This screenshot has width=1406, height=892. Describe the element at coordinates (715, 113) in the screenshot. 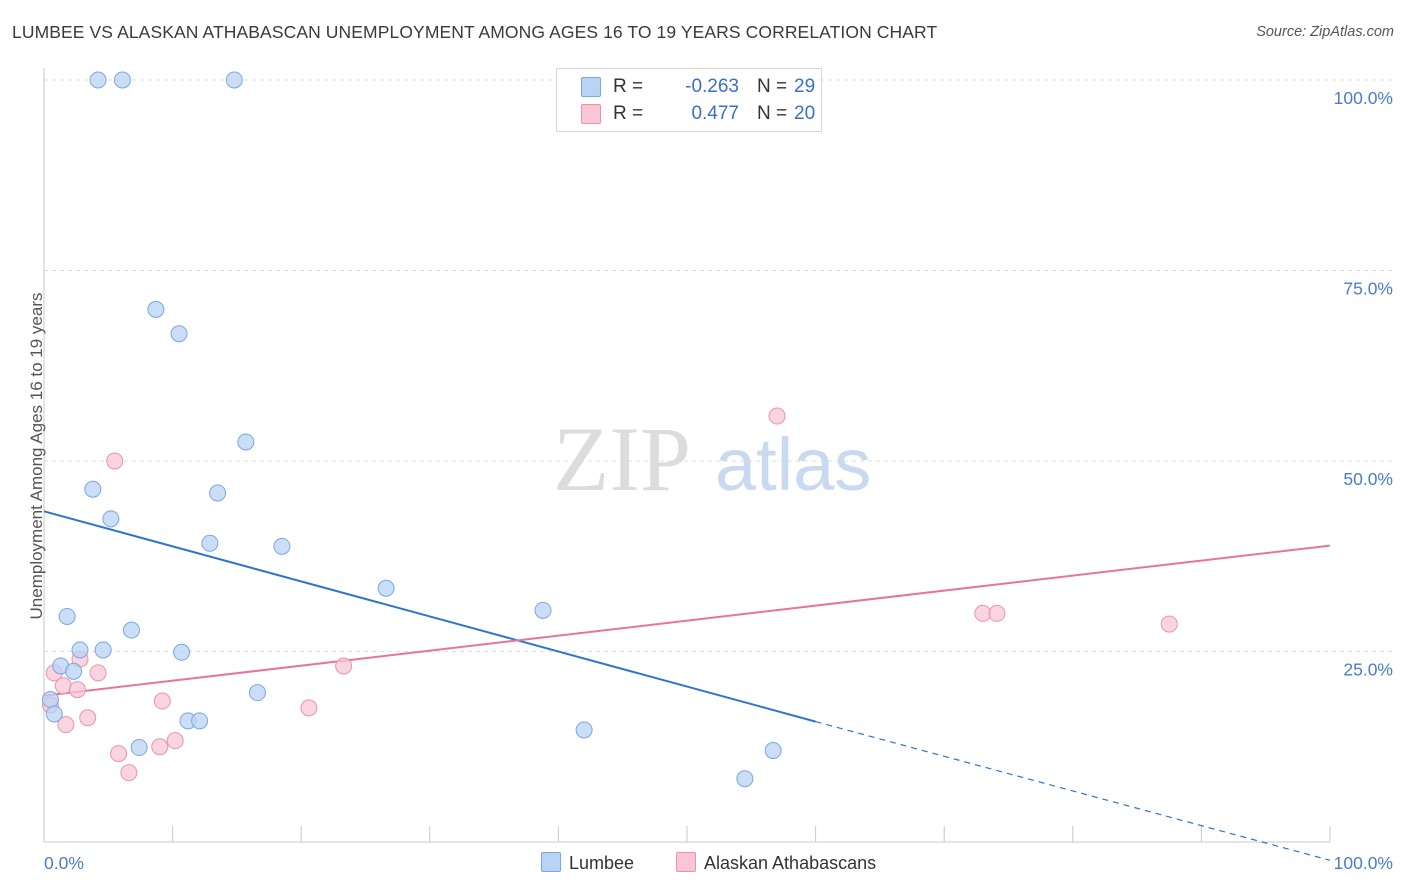

I see `r-value: 0.477` at that location.